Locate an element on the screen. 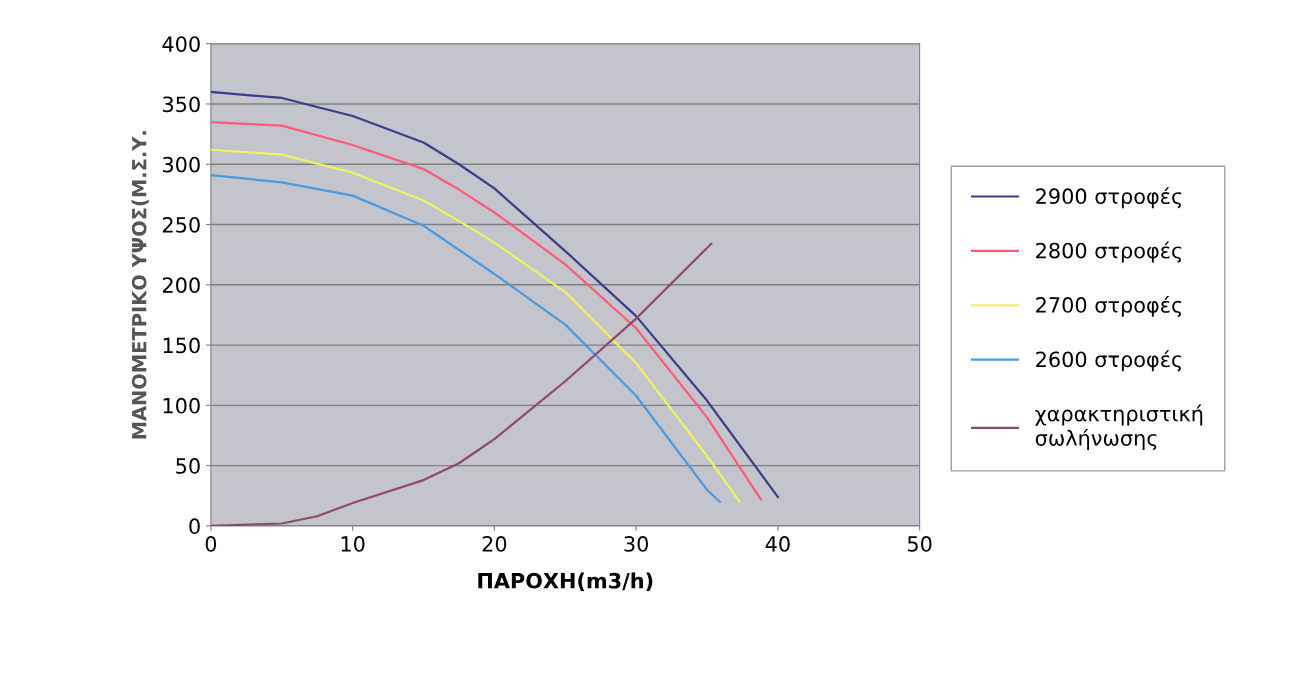 The image size is (1310, 683). y-tick-label: 400 is located at coordinates (181, 44).